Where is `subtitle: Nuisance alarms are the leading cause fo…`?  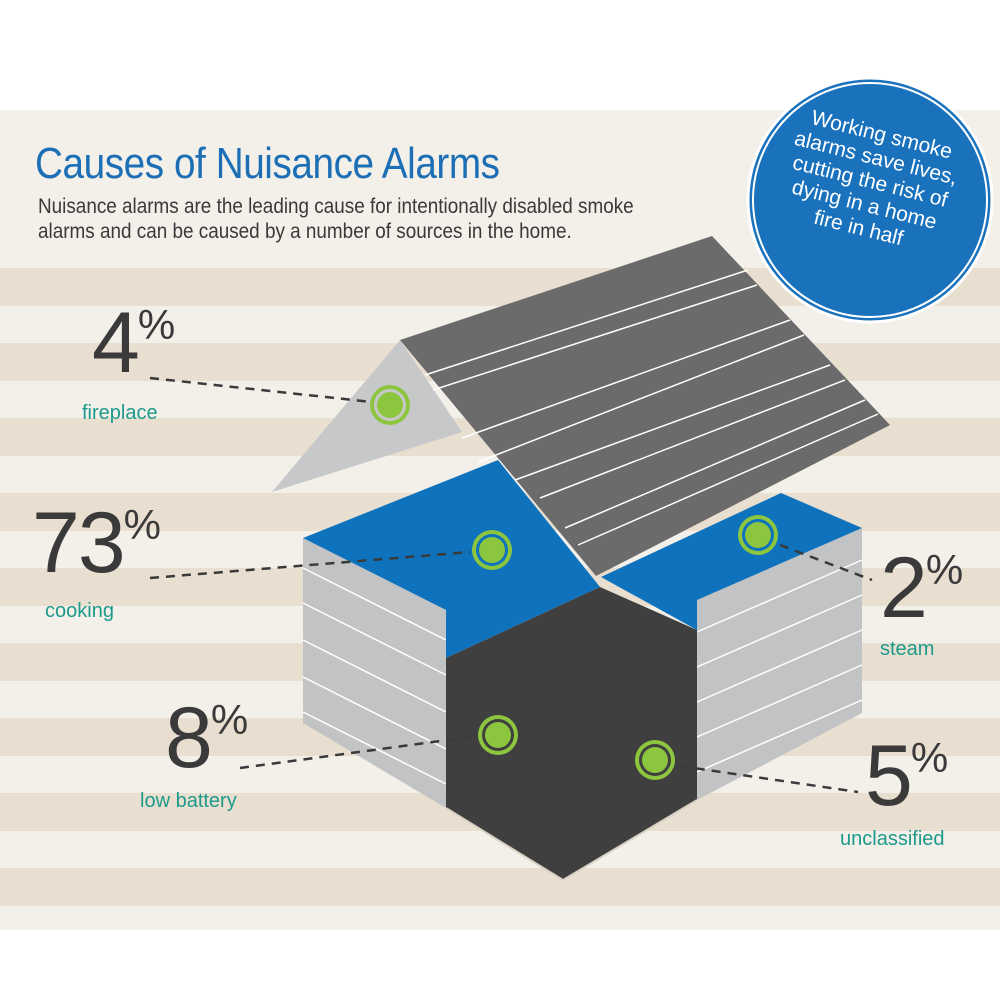 subtitle: Nuisance alarms are the leading cause fo… is located at coordinates (336, 219).